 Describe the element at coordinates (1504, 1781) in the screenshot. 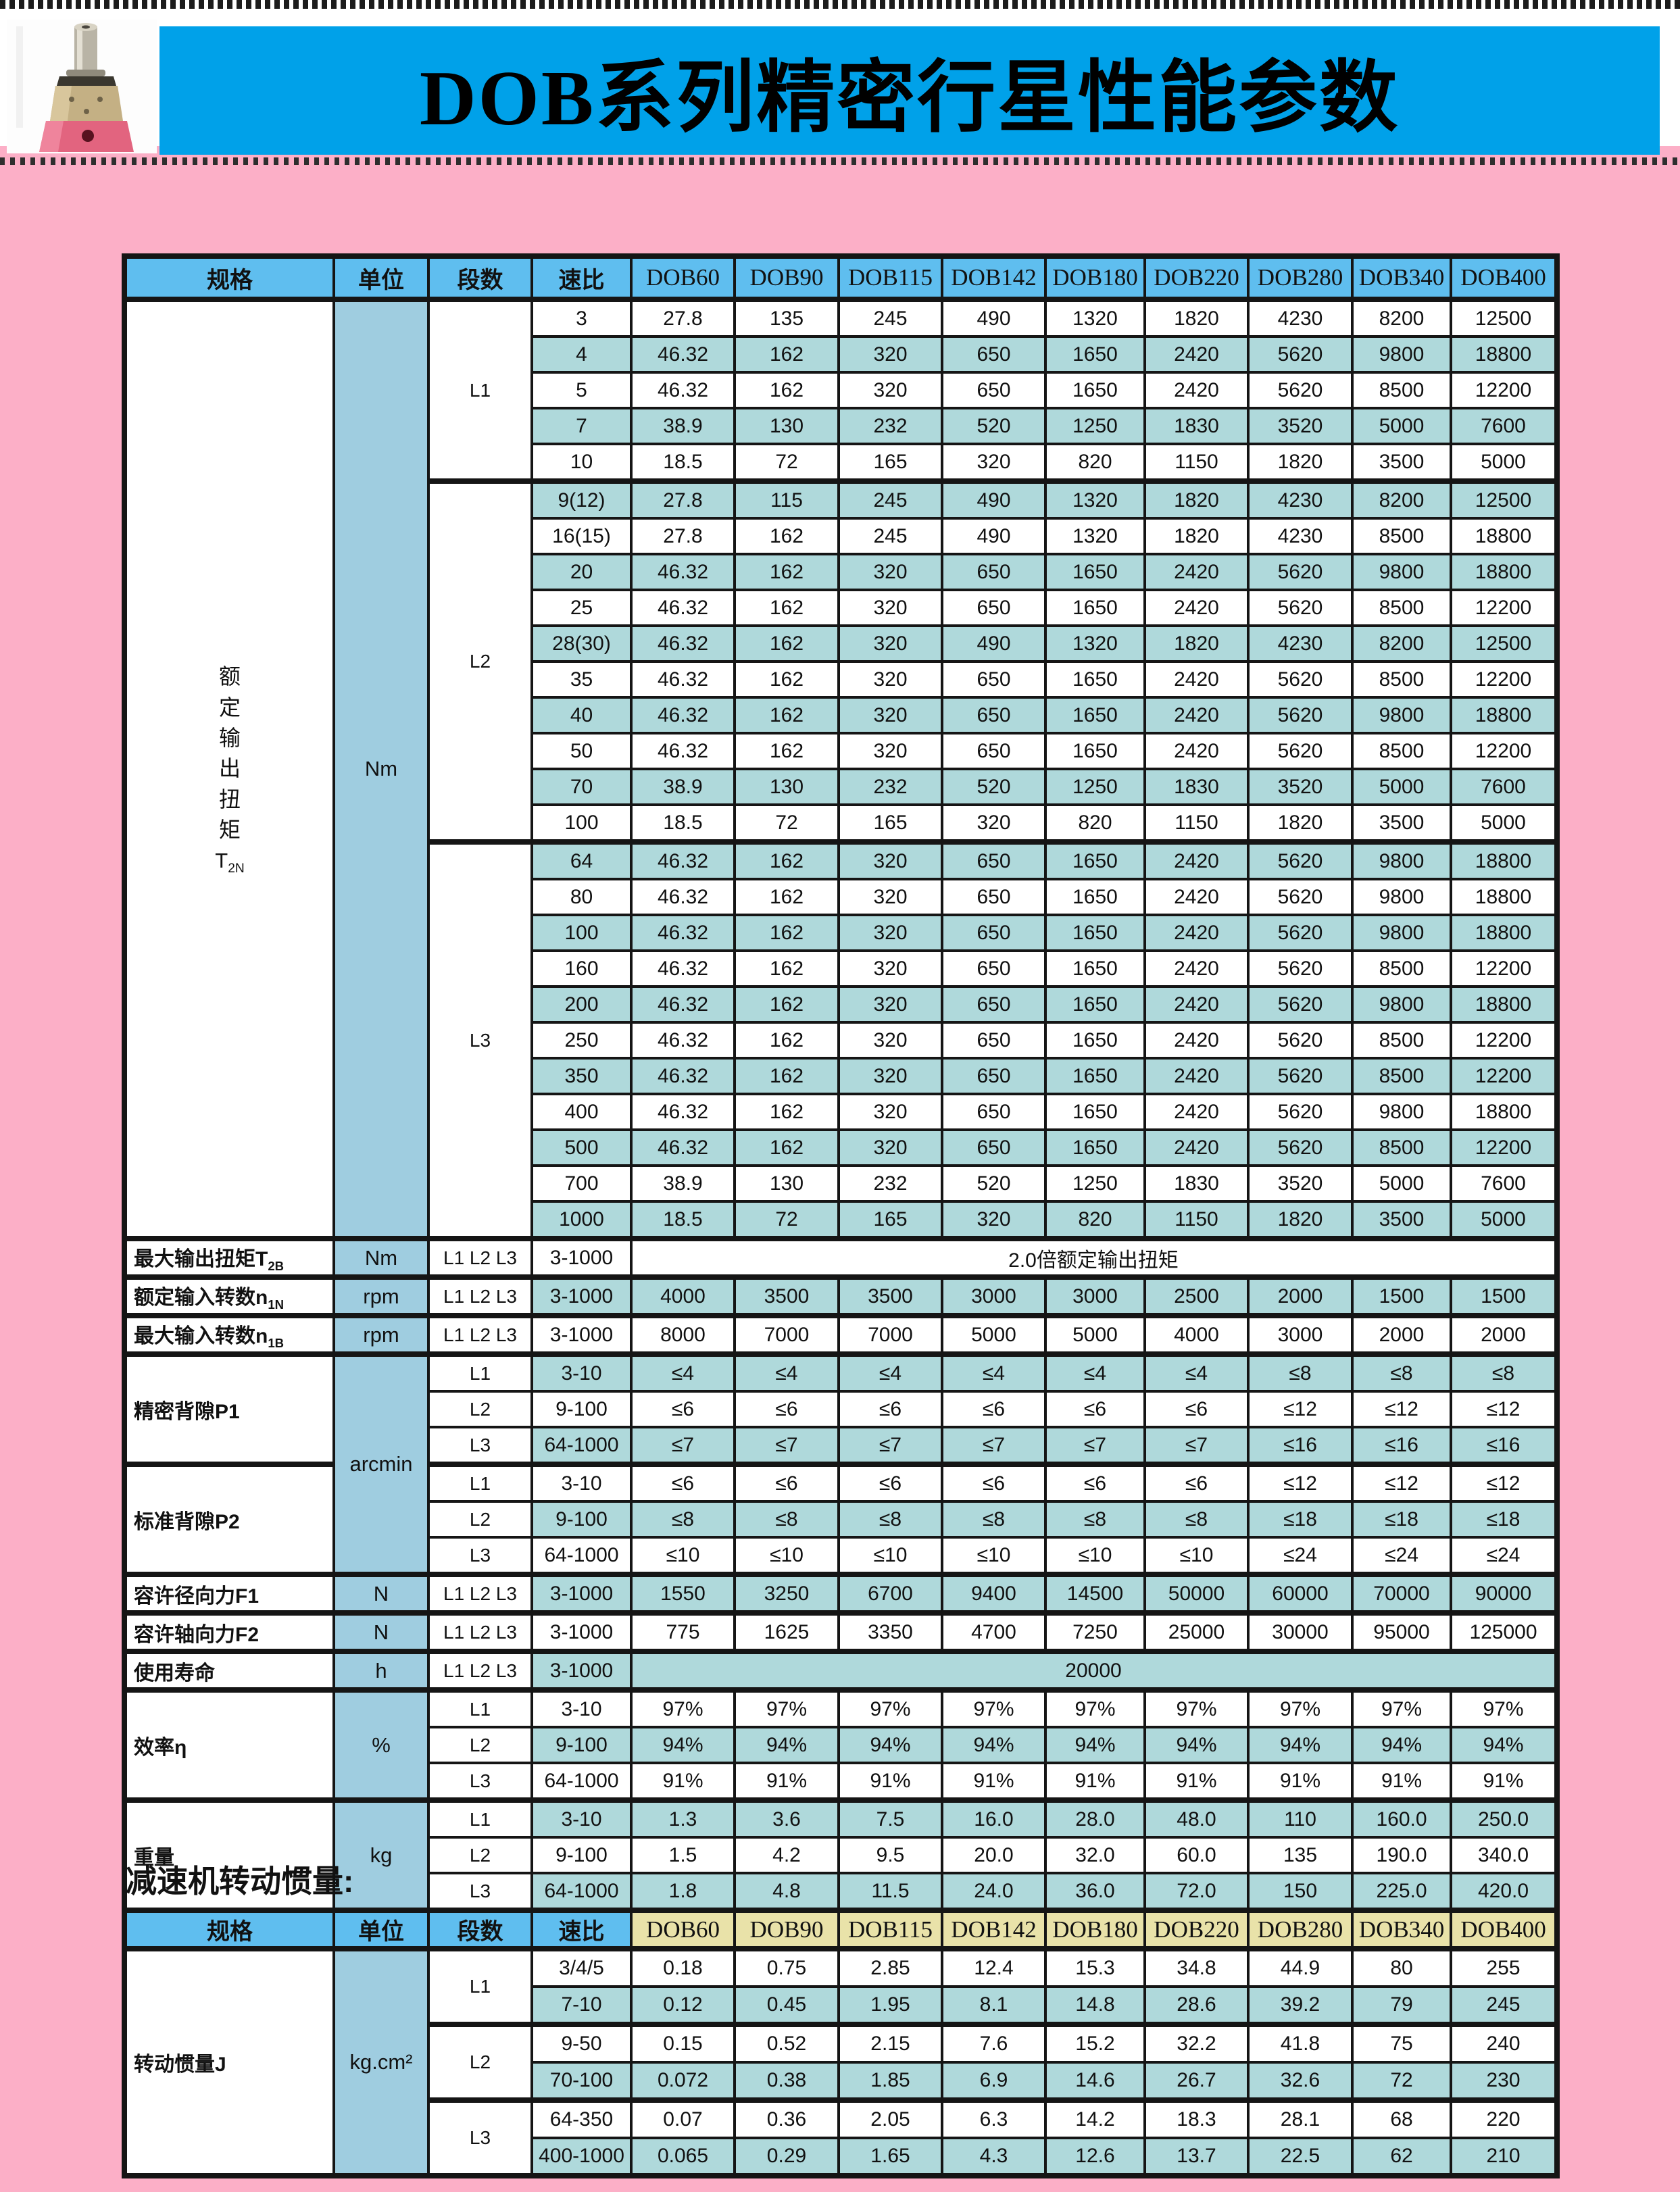

I see `value-cell: 91%` at that location.